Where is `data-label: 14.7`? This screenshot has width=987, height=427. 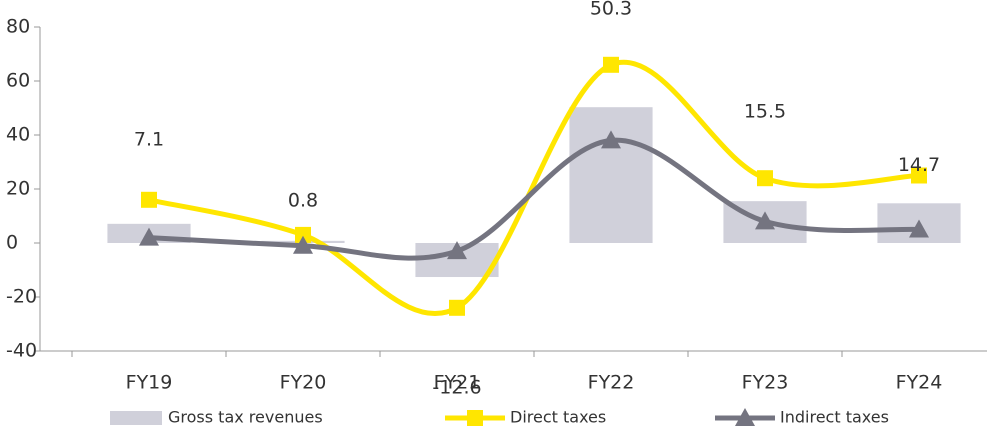
data-label: 14.7 is located at coordinates (919, 165).